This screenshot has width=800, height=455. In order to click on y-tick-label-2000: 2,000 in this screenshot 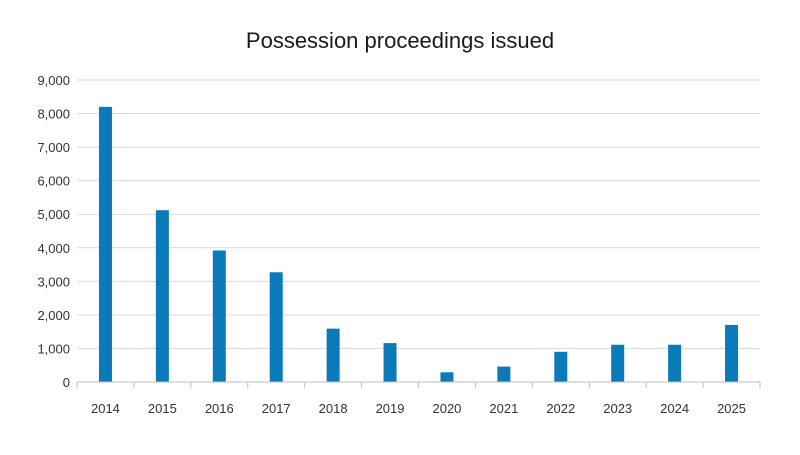, I will do `click(53, 315)`.